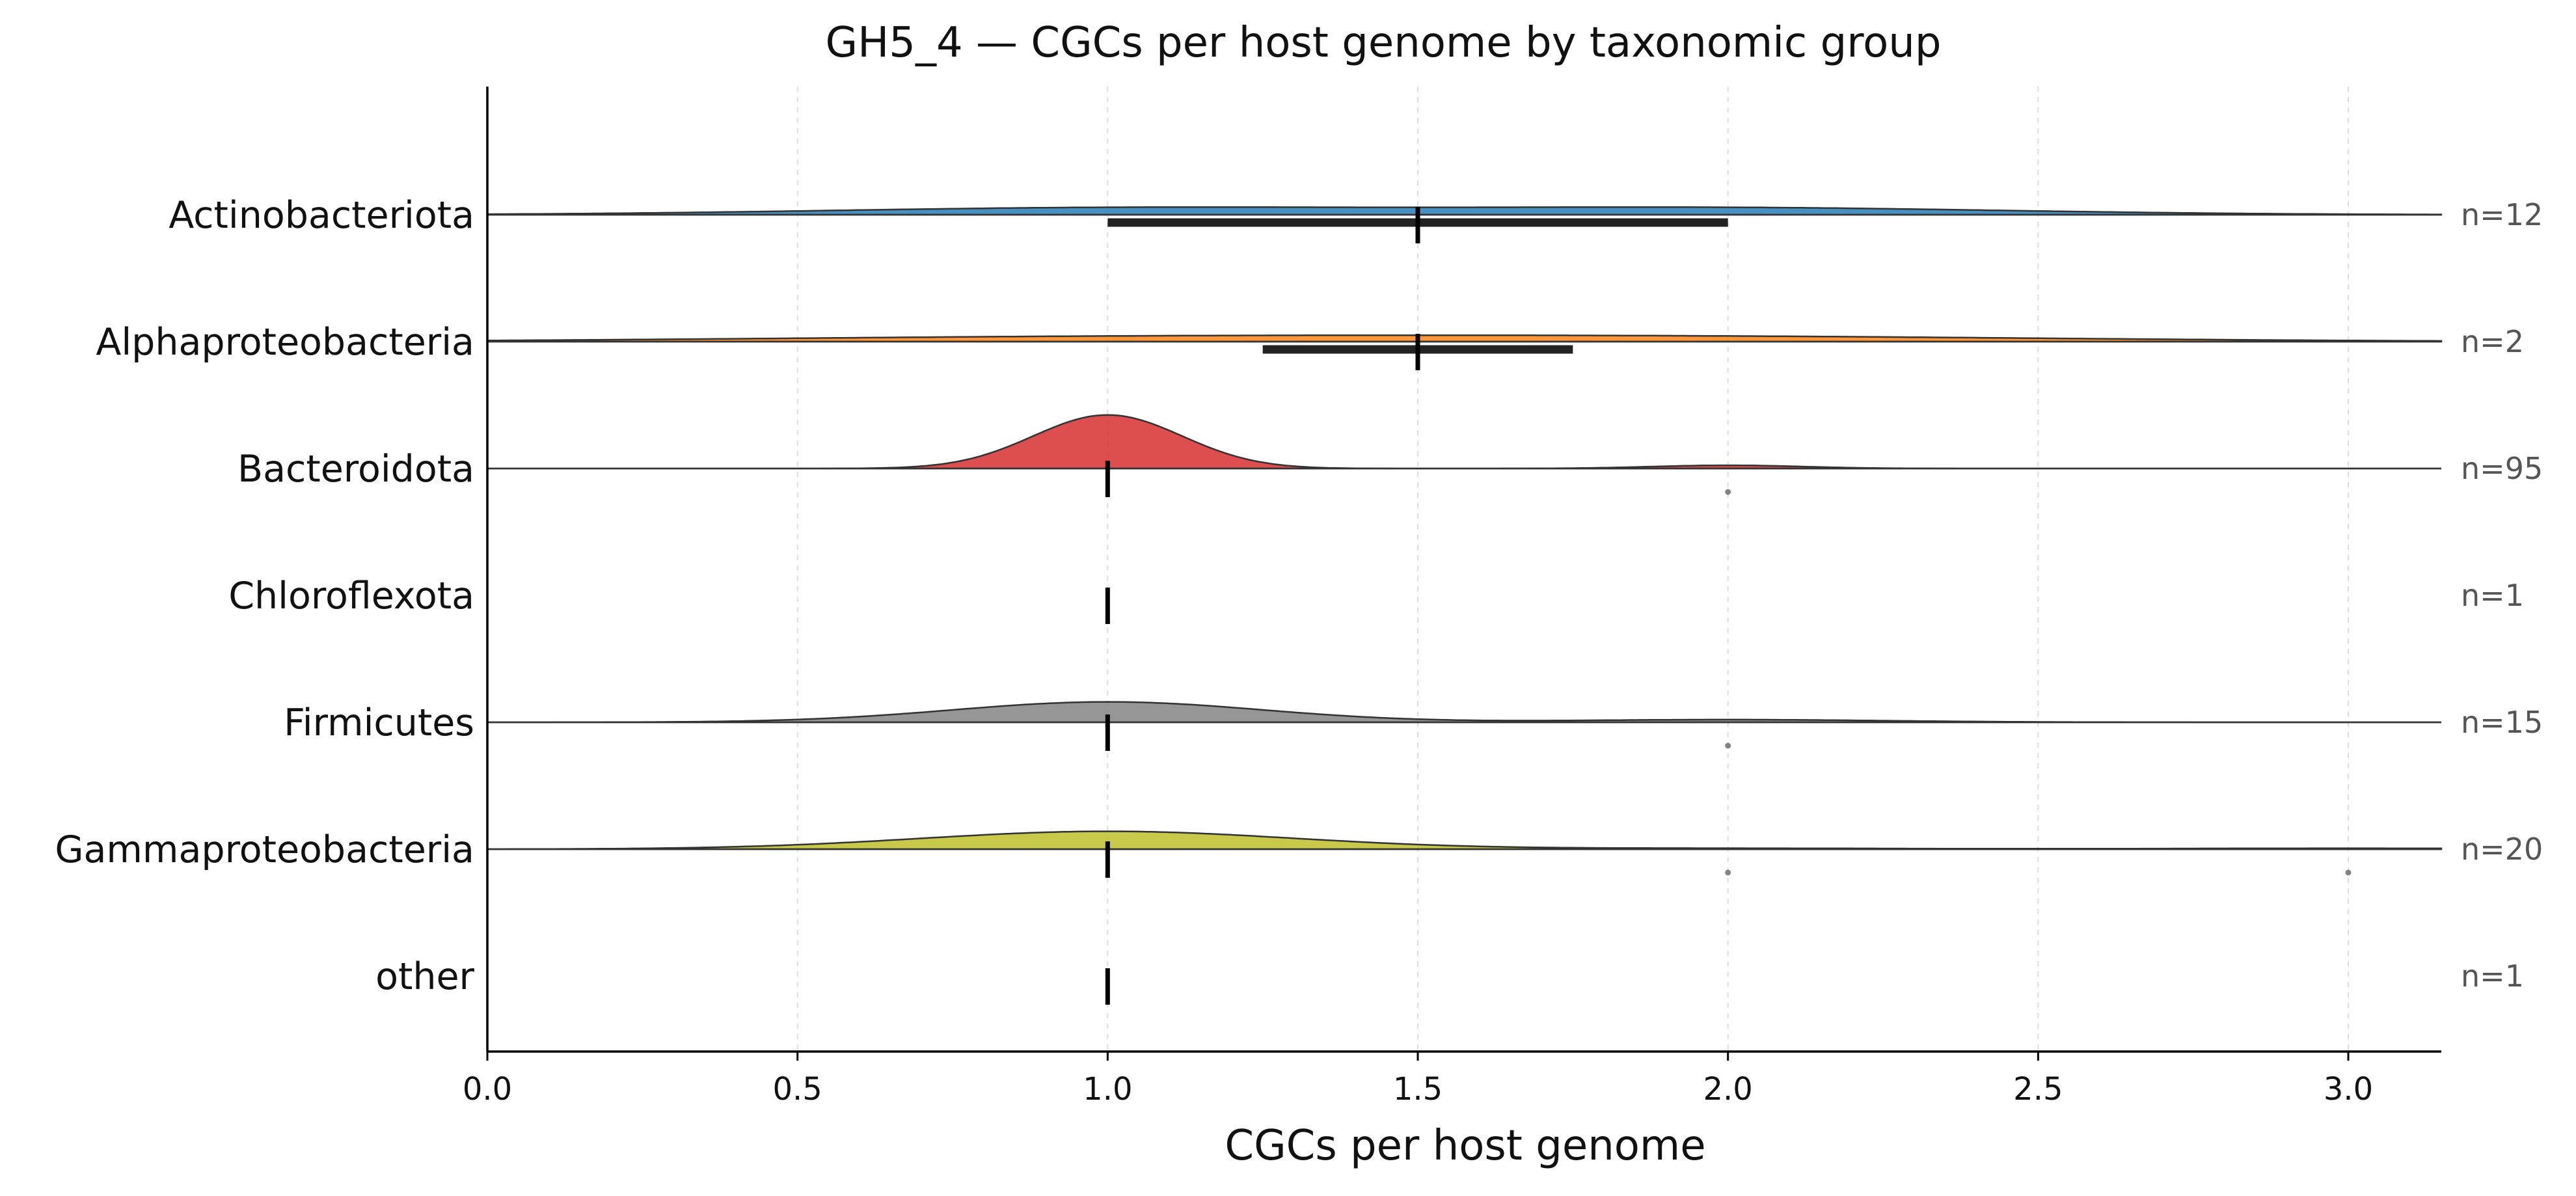 This screenshot has width=2576, height=1196. Describe the element at coordinates (1356, 218) in the screenshot. I see `ridge-actinobacteriota: Actinobacteriota n=12` at that location.